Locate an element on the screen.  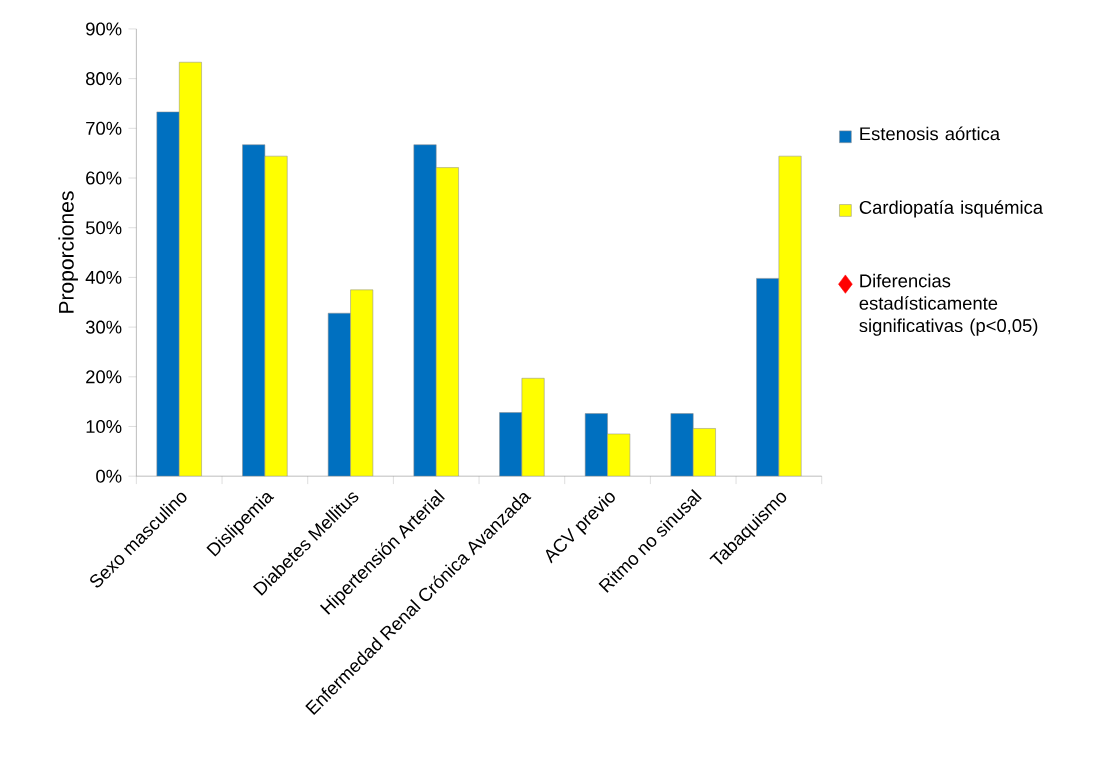
y-tick-label: 50% is located at coordinates (103, 228).